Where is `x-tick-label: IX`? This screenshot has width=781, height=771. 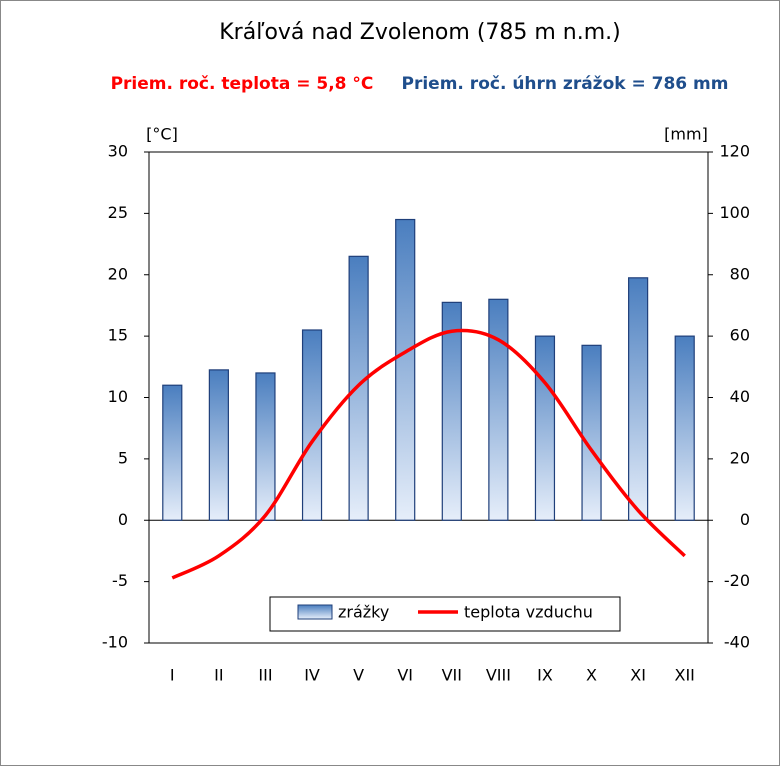 x-tick-label: IX is located at coordinates (545, 675).